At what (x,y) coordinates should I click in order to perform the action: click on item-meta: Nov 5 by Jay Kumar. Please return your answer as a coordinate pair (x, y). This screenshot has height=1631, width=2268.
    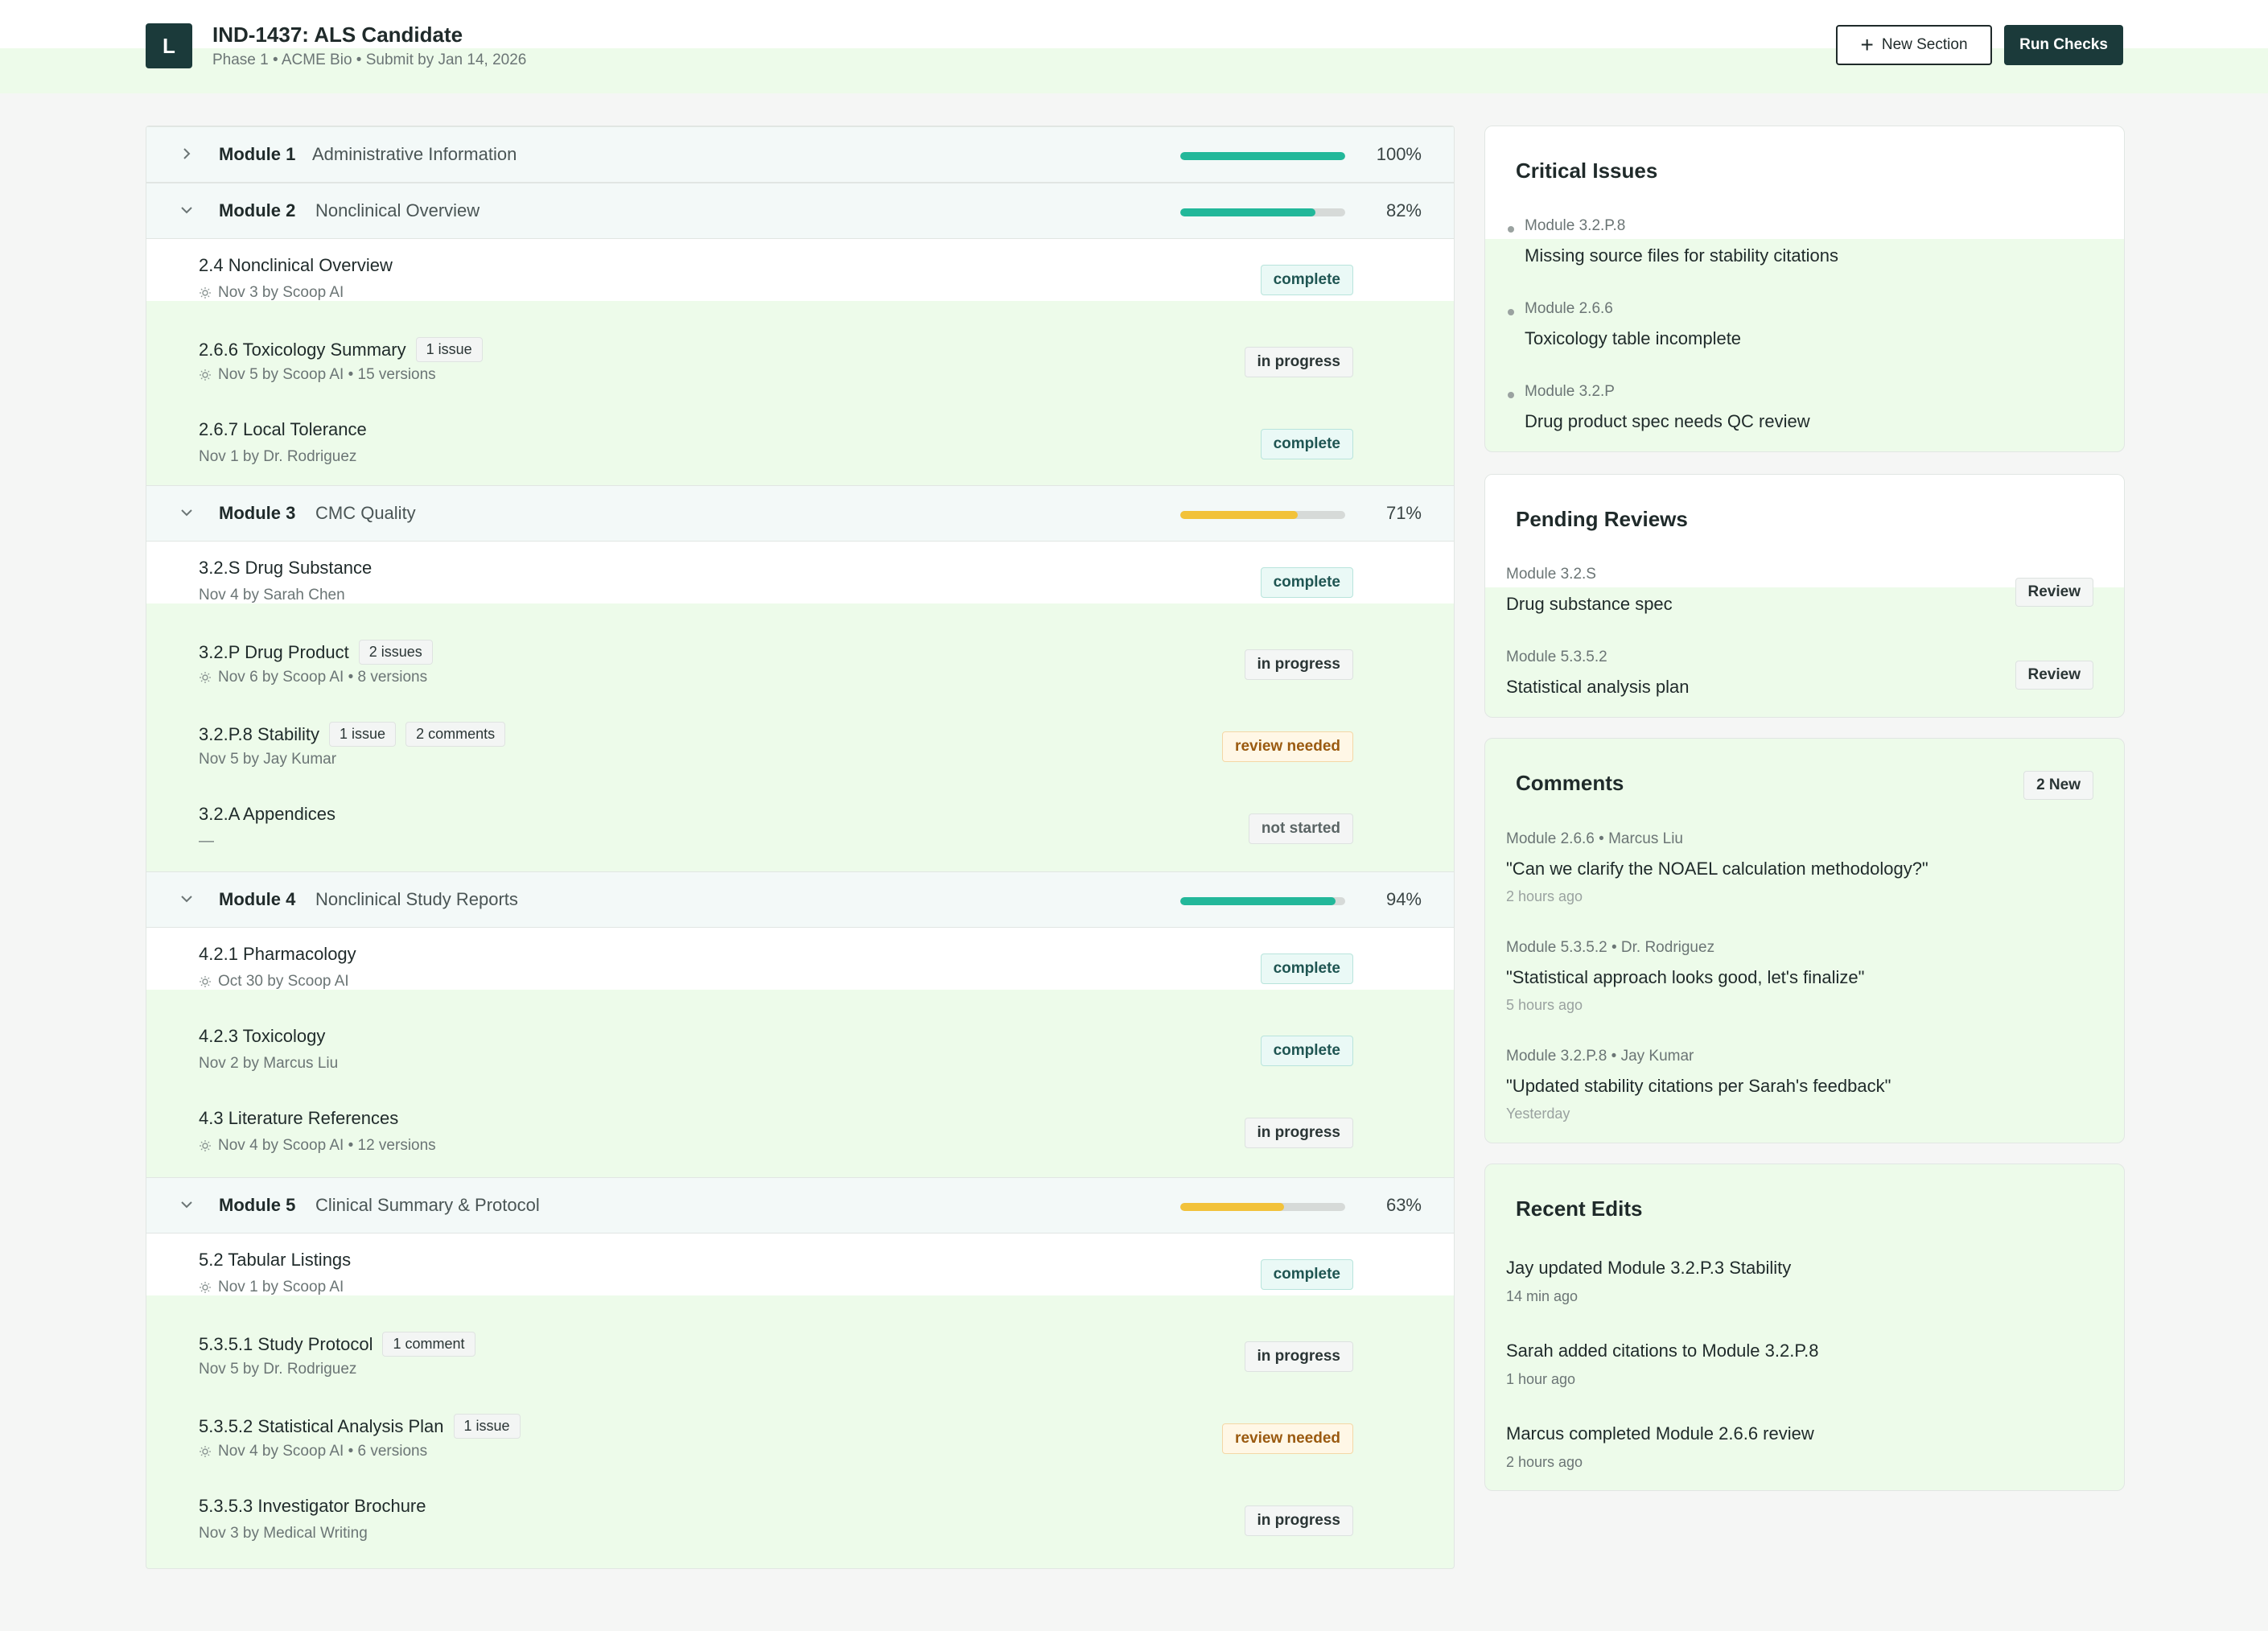
    Looking at the image, I should click on (268, 759).